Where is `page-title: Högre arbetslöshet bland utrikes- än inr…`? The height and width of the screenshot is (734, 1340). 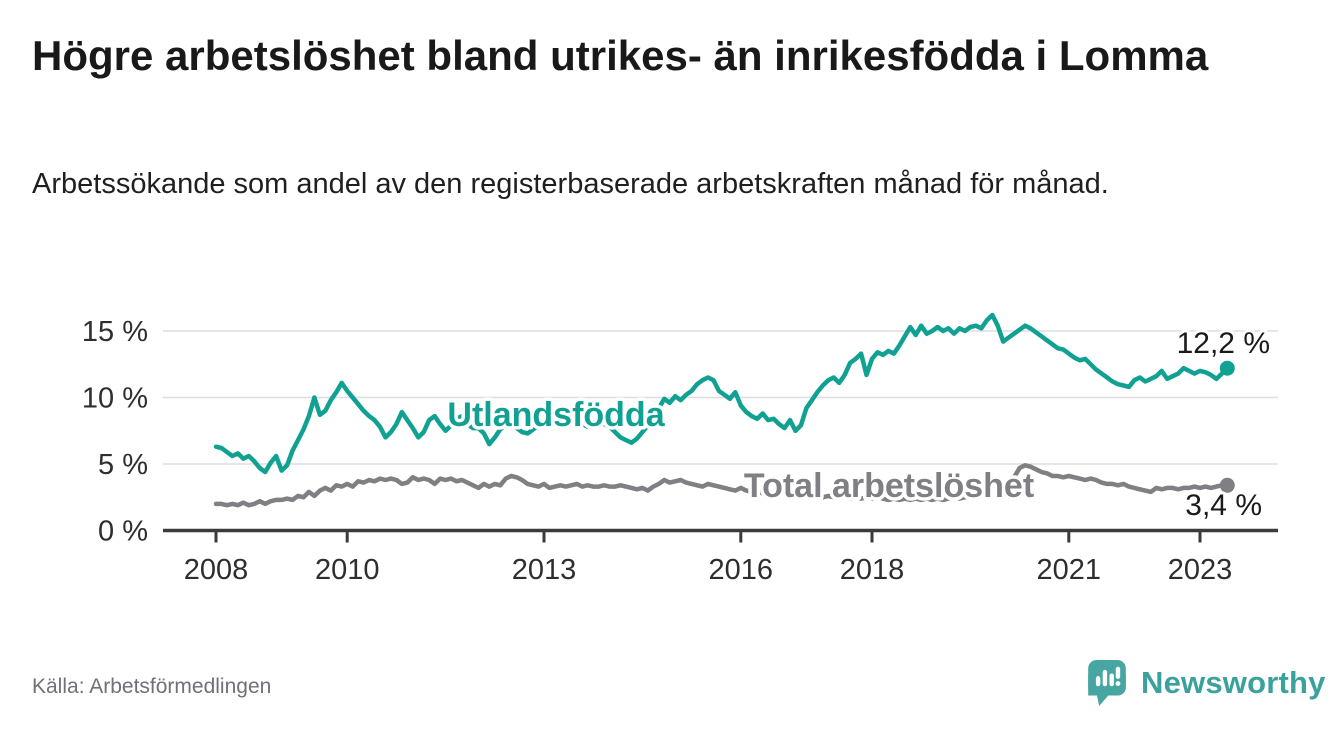 page-title: Högre arbetslöshet bland utrikes- än inr… is located at coordinates (620, 55).